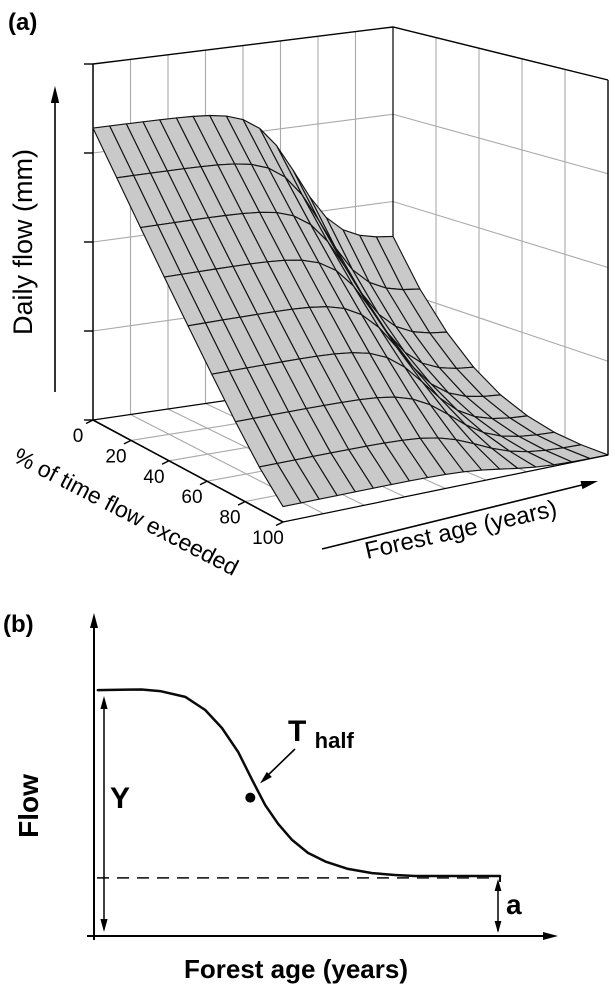  I want to click on percent-tick-label: 40, so click(153, 477).